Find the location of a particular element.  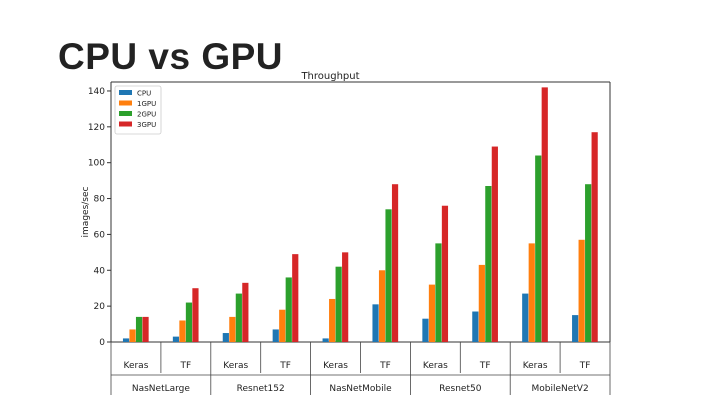

legend-label-2gpu: 2GPU is located at coordinates (146, 115).